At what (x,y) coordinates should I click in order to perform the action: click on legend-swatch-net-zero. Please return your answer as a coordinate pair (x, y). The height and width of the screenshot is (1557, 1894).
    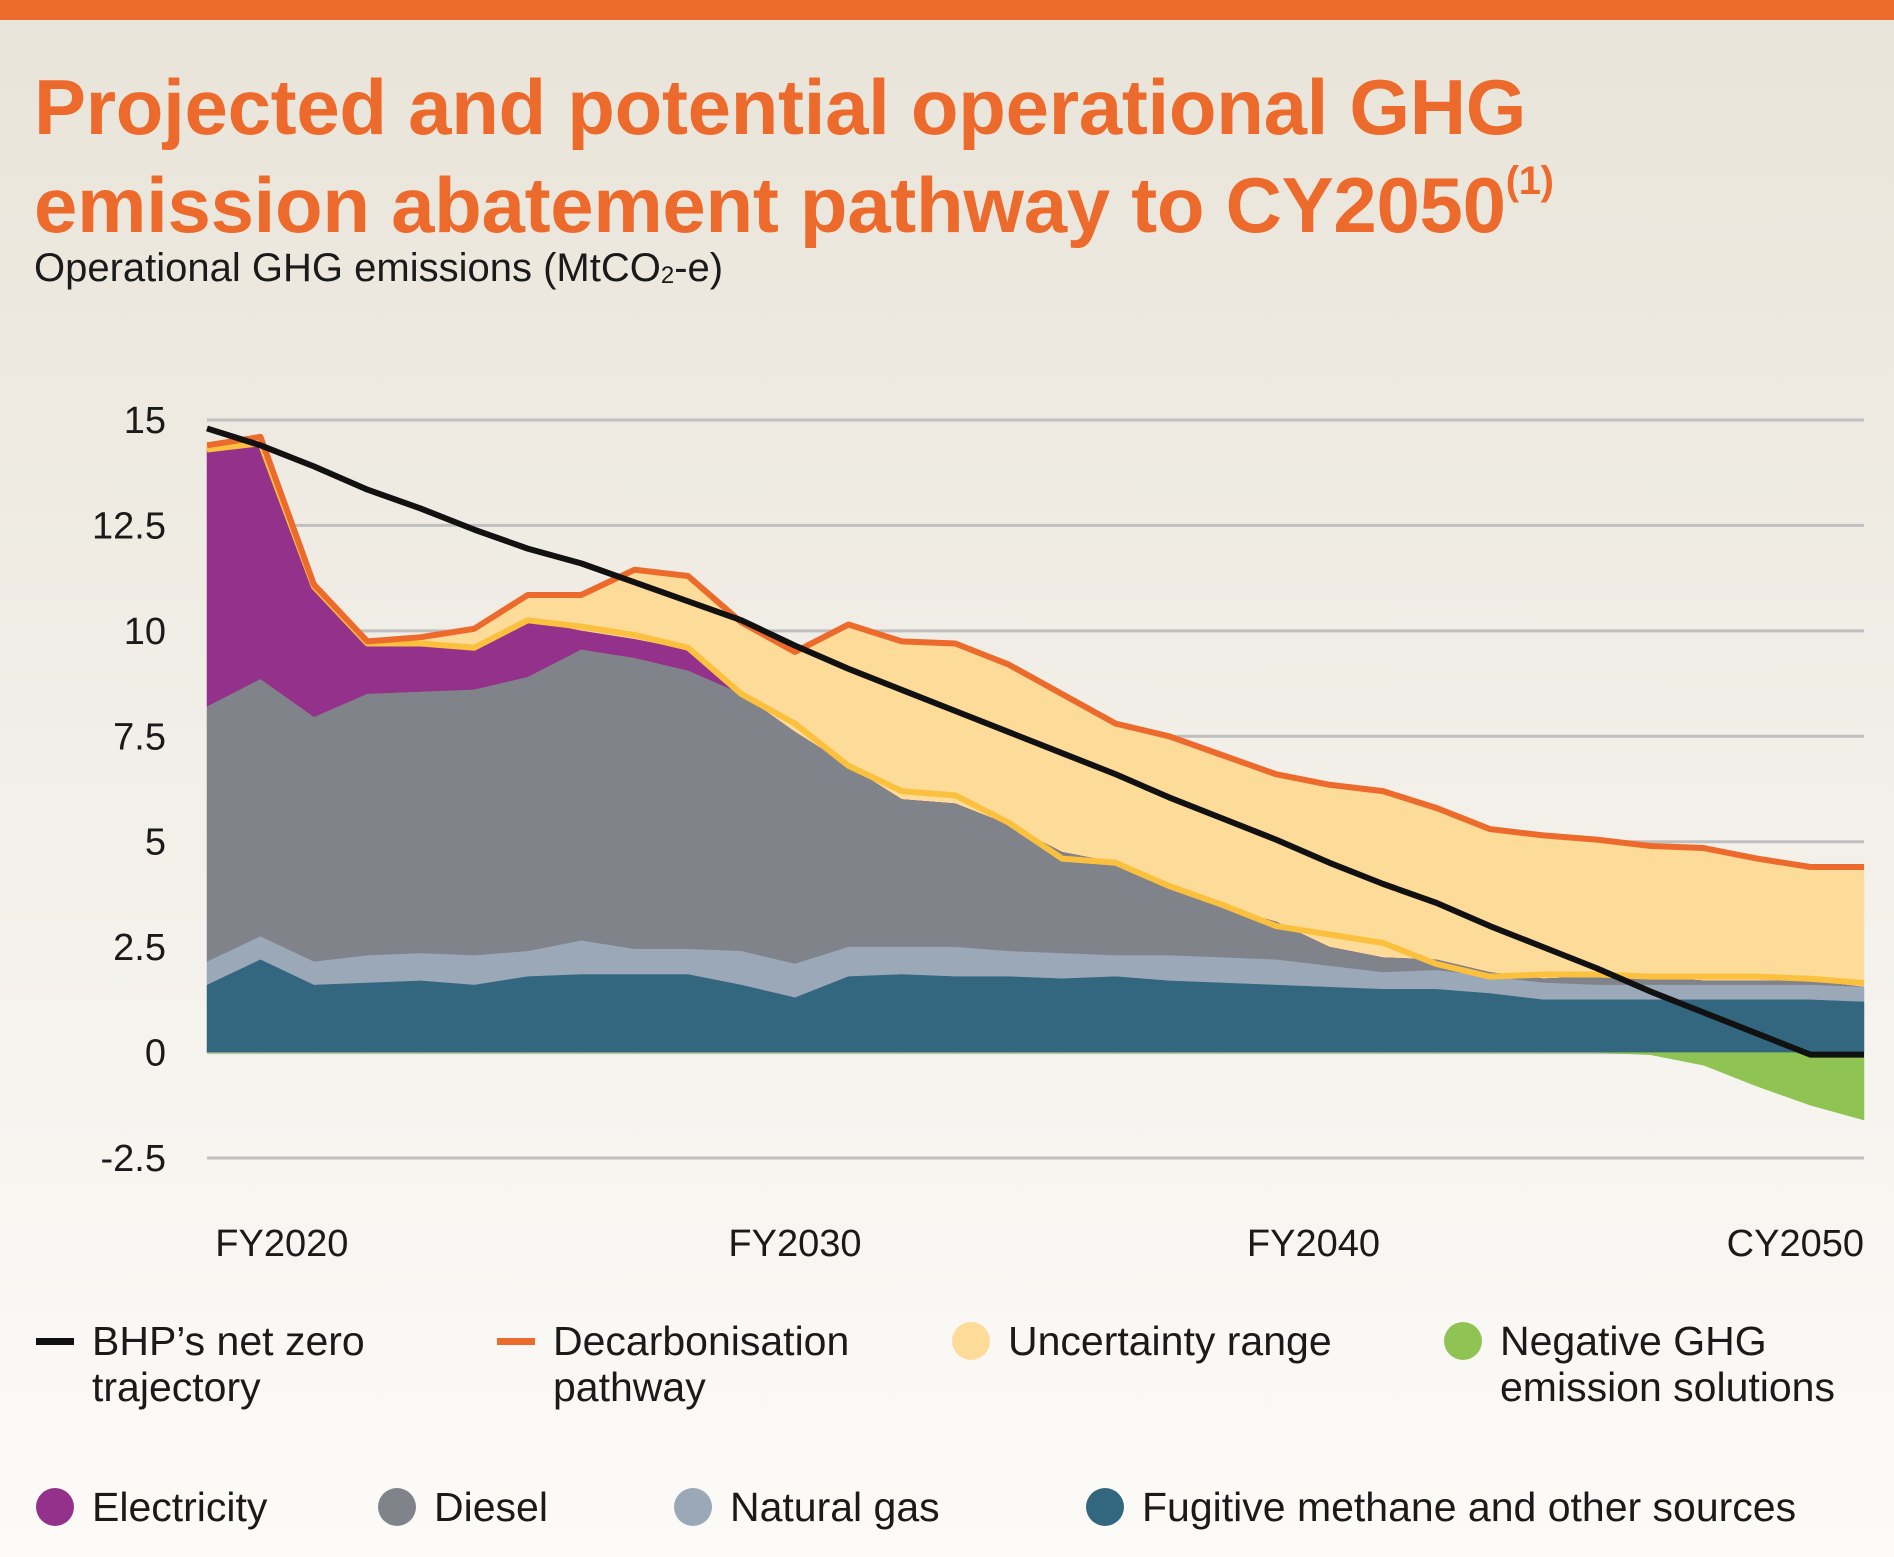
    Looking at the image, I should click on (55, 1341).